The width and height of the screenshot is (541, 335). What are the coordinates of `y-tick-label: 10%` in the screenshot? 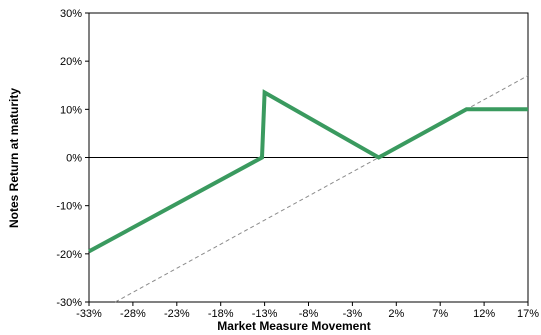 It's located at (71, 110).